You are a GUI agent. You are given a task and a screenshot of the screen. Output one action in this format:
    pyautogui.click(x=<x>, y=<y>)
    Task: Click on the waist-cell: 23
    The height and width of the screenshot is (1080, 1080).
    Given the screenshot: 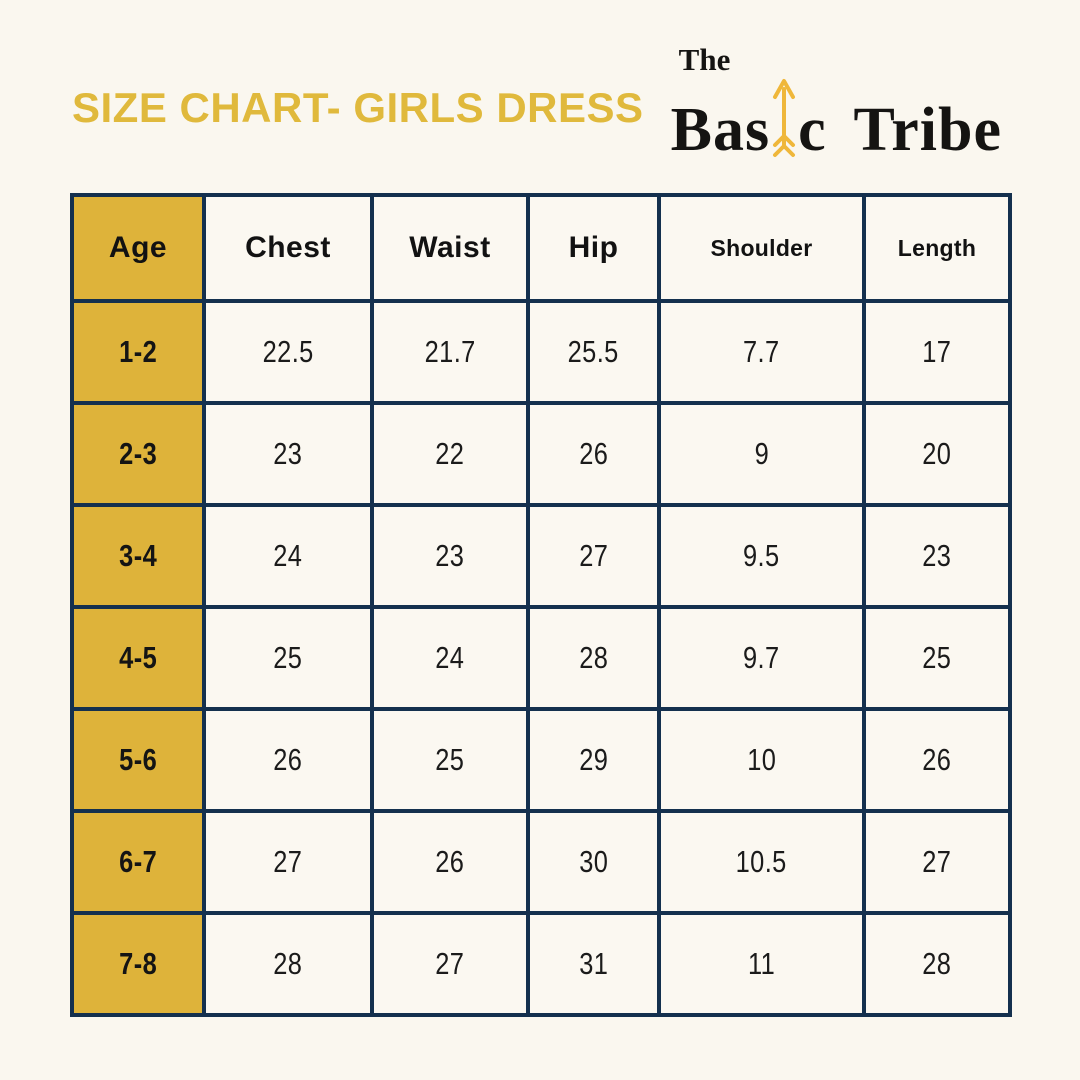 What is the action you would take?
    pyautogui.click(x=450, y=556)
    